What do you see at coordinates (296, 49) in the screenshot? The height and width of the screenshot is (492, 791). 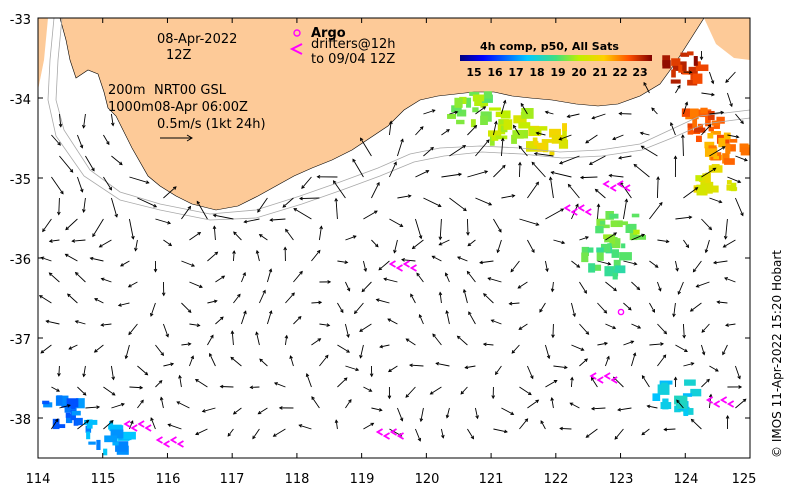 I see `drifter-arrow-icon` at bounding box center [296, 49].